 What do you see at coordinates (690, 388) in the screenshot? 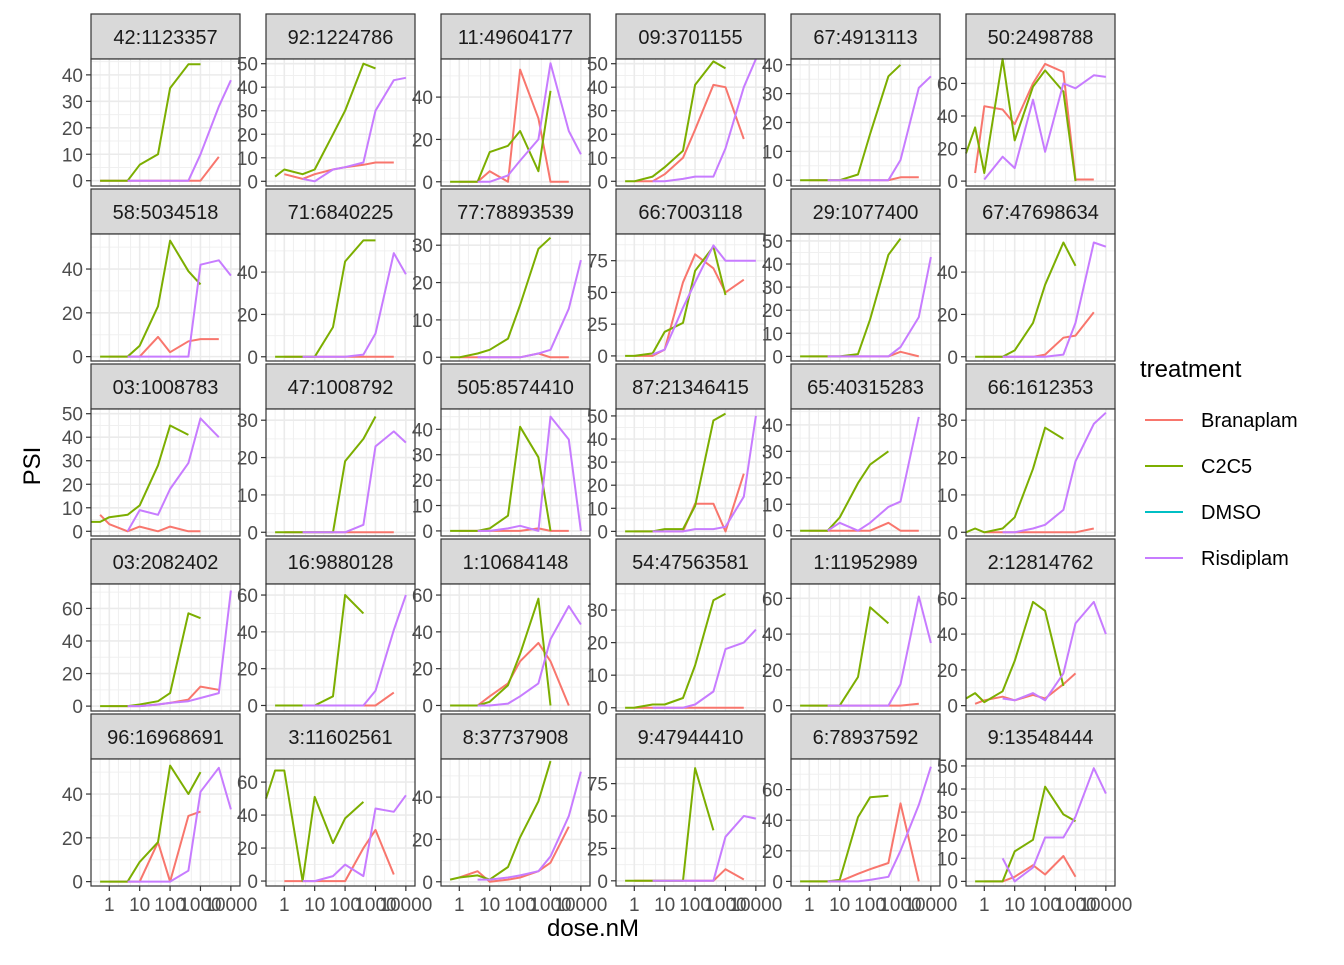
I see `facet-title: 87:21346415` at bounding box center [690, 388].